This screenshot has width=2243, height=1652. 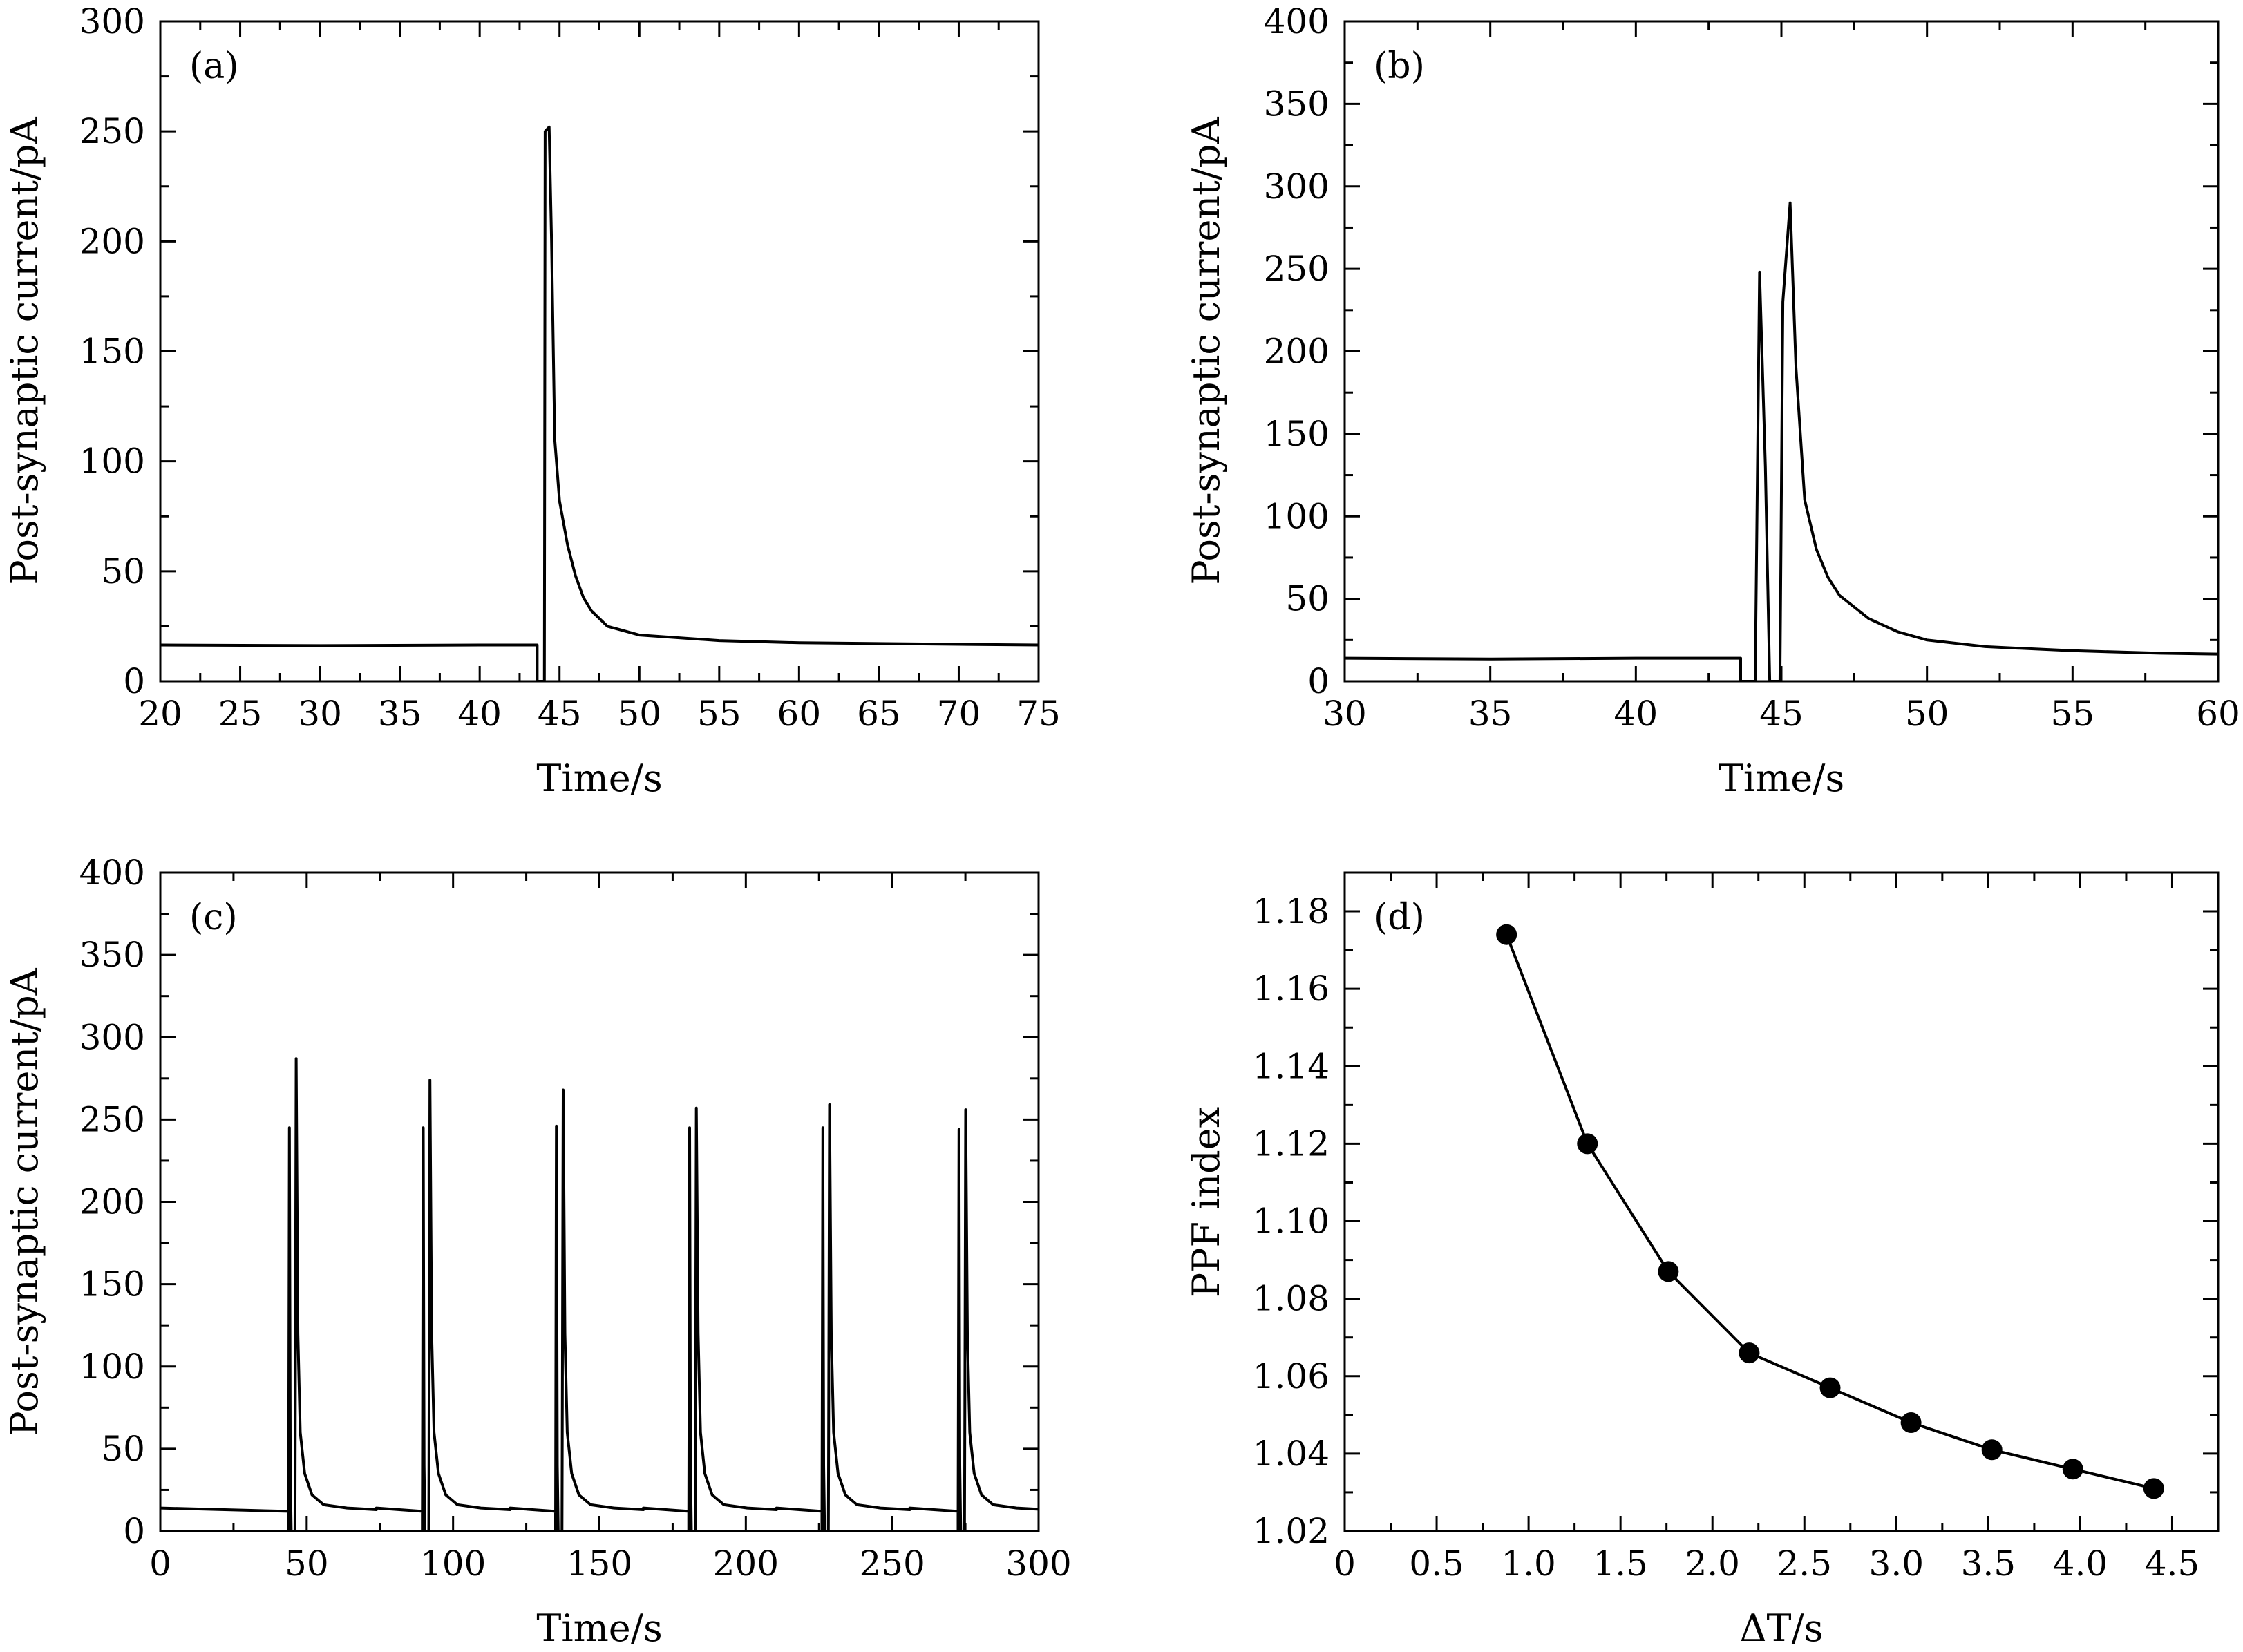 What do you see at coordinates (1038, 714) in the screenshot?
I see `x-tick-label: 75` at bounding box center [1038, 714].